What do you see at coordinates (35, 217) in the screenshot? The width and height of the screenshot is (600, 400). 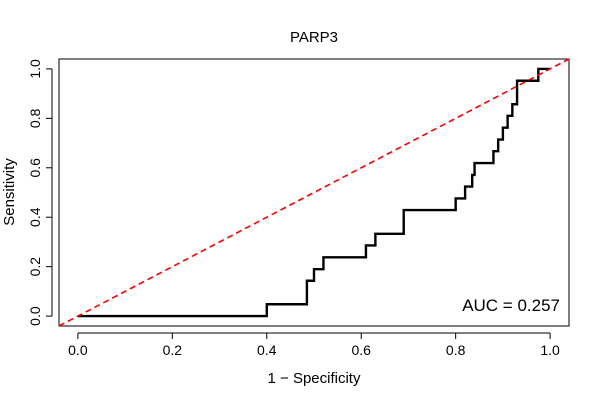 I see `y-tick-label: 0.4` at bounding box center [35, 217].